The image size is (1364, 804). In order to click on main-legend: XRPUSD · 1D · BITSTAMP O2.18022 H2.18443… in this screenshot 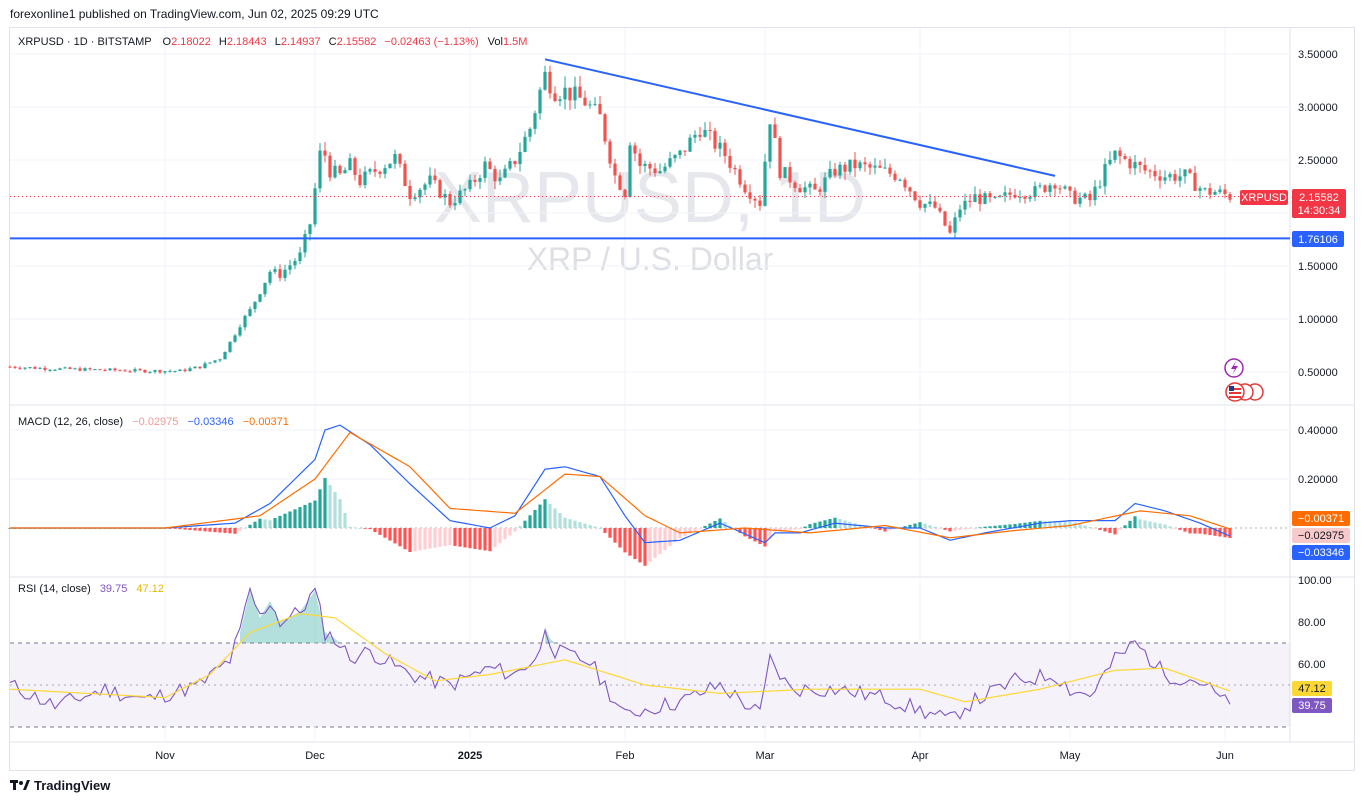, I will do `click(272, 42)`.